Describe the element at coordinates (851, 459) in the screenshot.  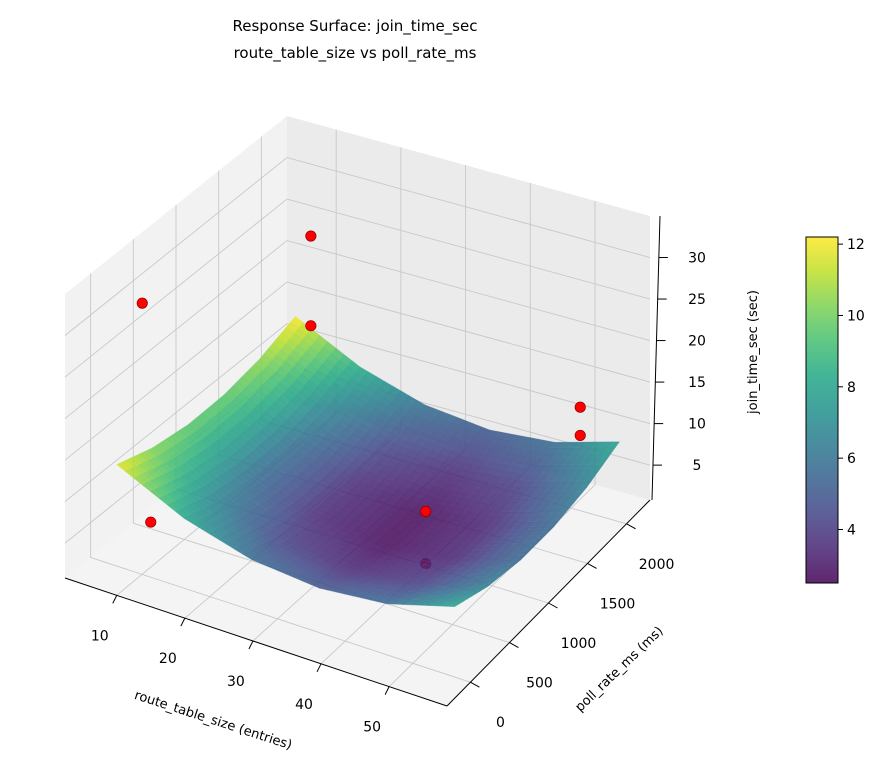
I see `colorbar-tick-label: 6` at that location.